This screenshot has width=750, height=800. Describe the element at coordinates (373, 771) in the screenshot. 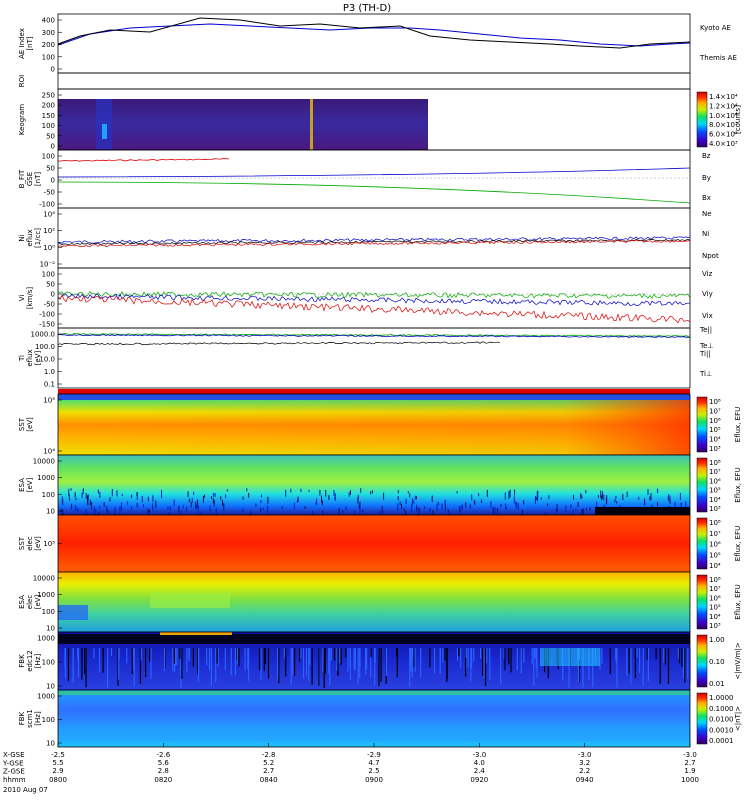

I see `x-tick-label: 2.5` at that location.